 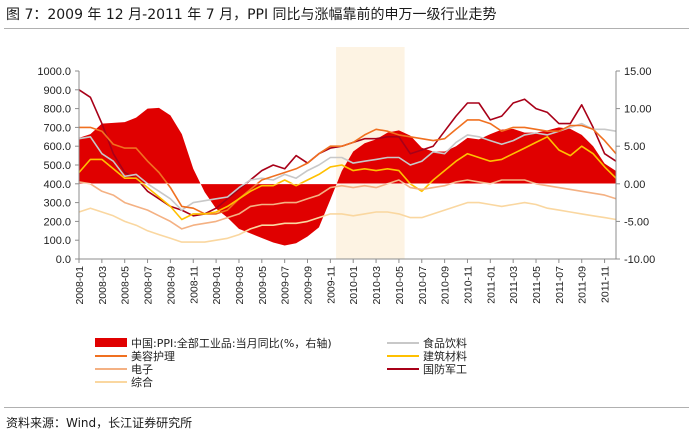 I want to click on left-tick-label: 300.0, so click(x=57, y=204).